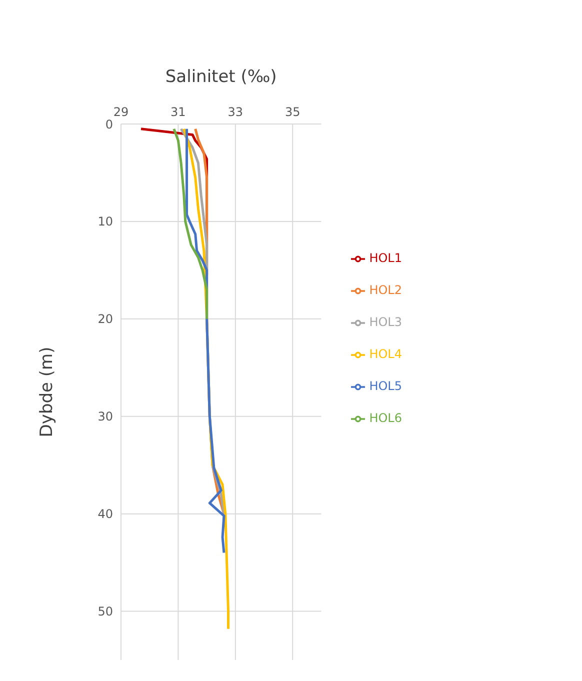 The image size is (582, 681). What do you see at coordinates (236, 112) in the screenshot?
I see `x-tick-label: 33` at bounding box center [236, 112].